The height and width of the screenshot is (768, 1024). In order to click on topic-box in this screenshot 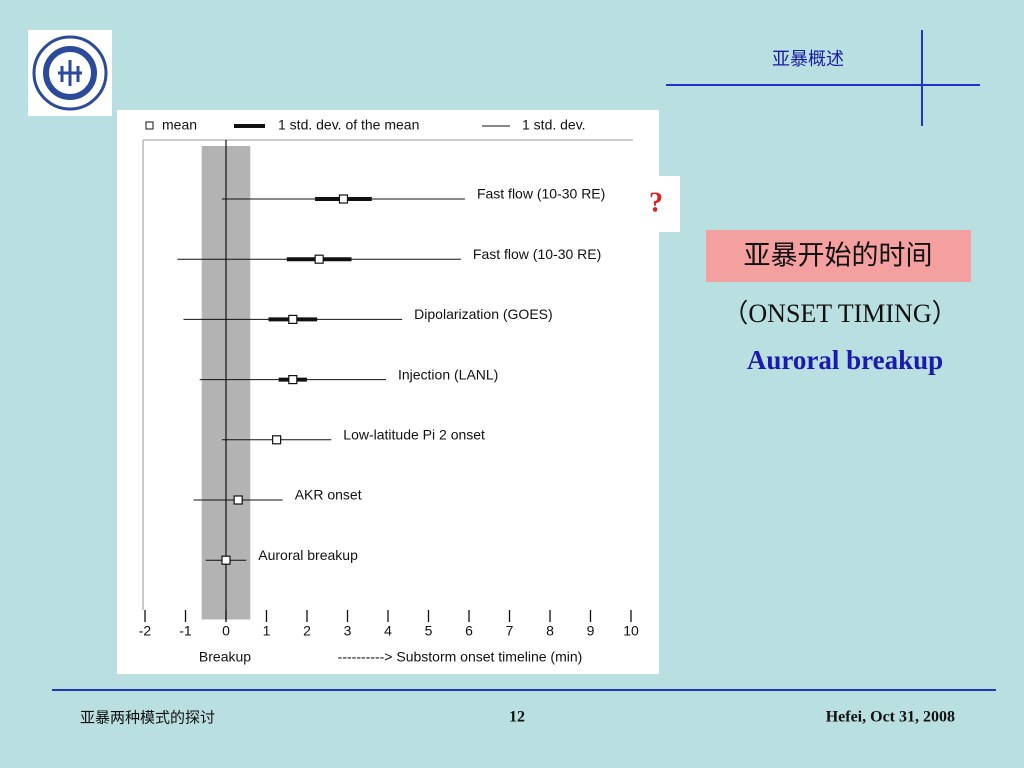, I will do `click(838, 256)`.